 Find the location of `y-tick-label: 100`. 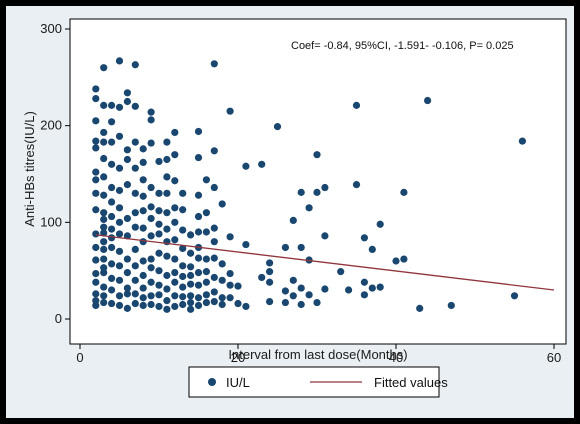

y-tick-label: 100 is located at coordinates (51, 221).